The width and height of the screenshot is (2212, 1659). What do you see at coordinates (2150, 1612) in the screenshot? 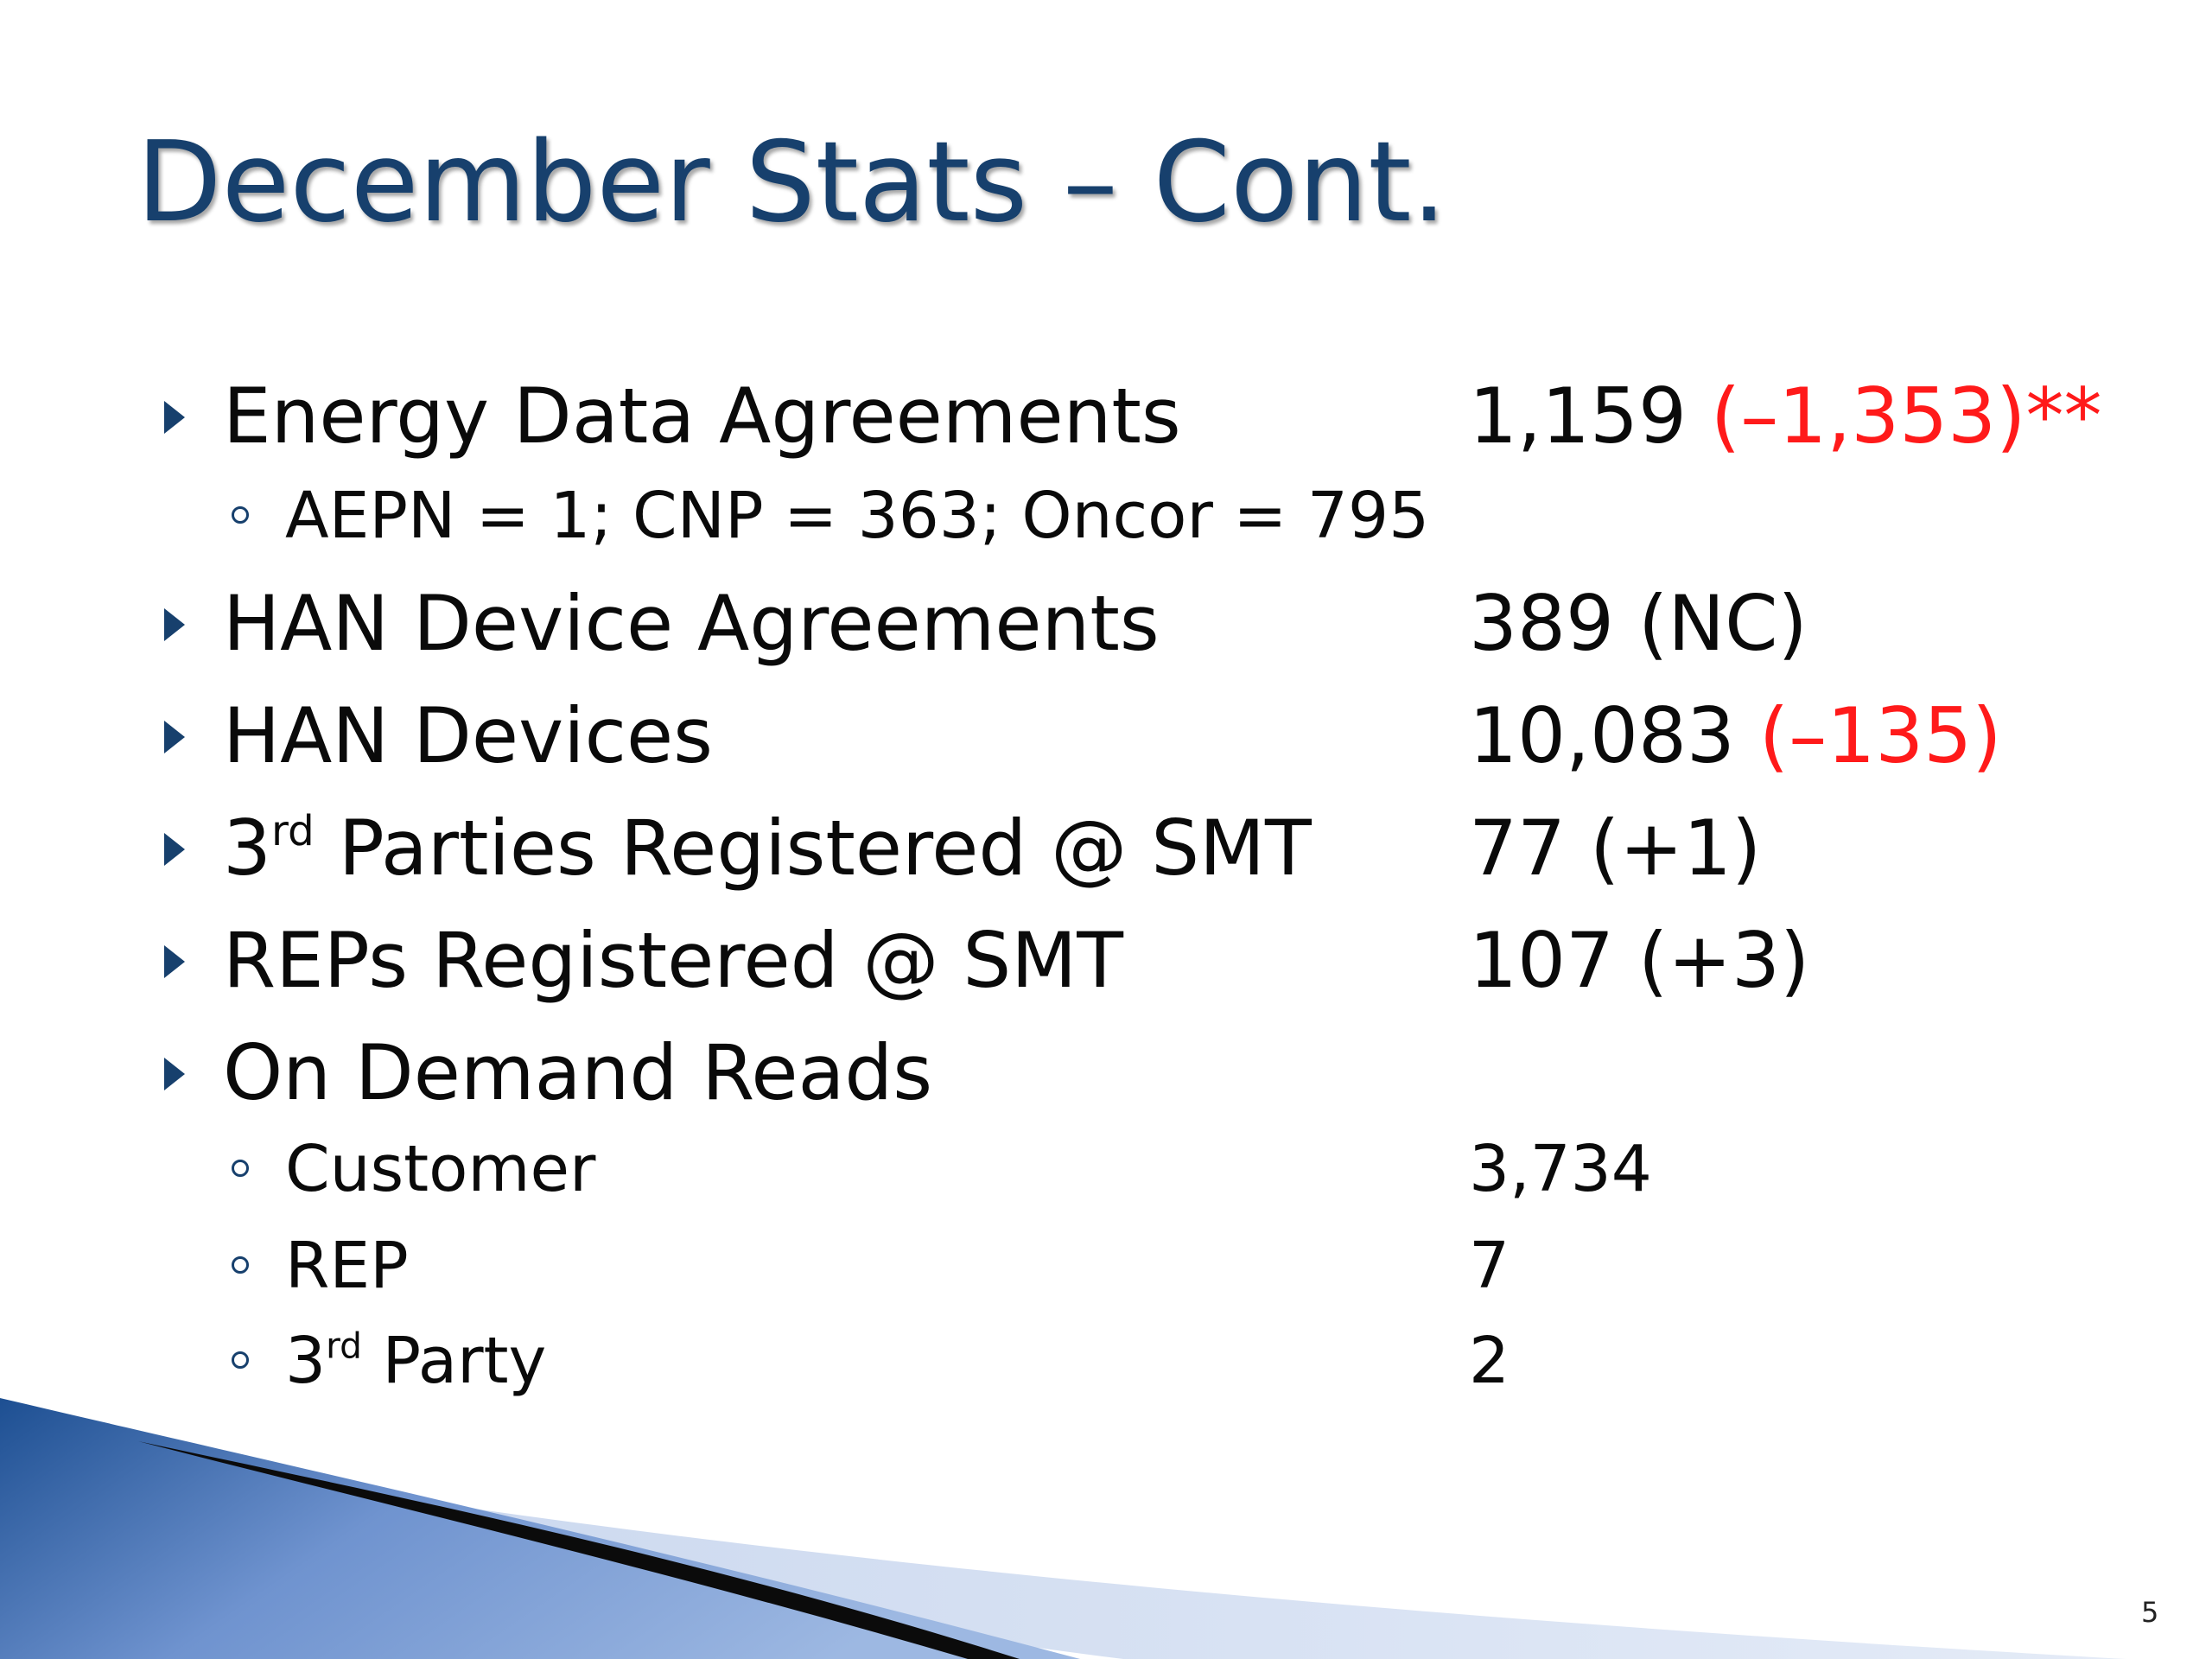
I see `page-number: 5` at bounding box center [2150, 1612].